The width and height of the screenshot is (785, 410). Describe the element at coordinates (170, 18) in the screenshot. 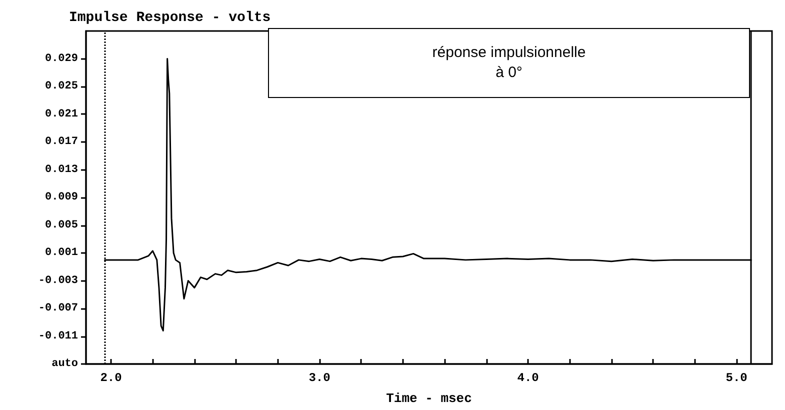

I see `chart-title: Impulse Response - volts` at that location.